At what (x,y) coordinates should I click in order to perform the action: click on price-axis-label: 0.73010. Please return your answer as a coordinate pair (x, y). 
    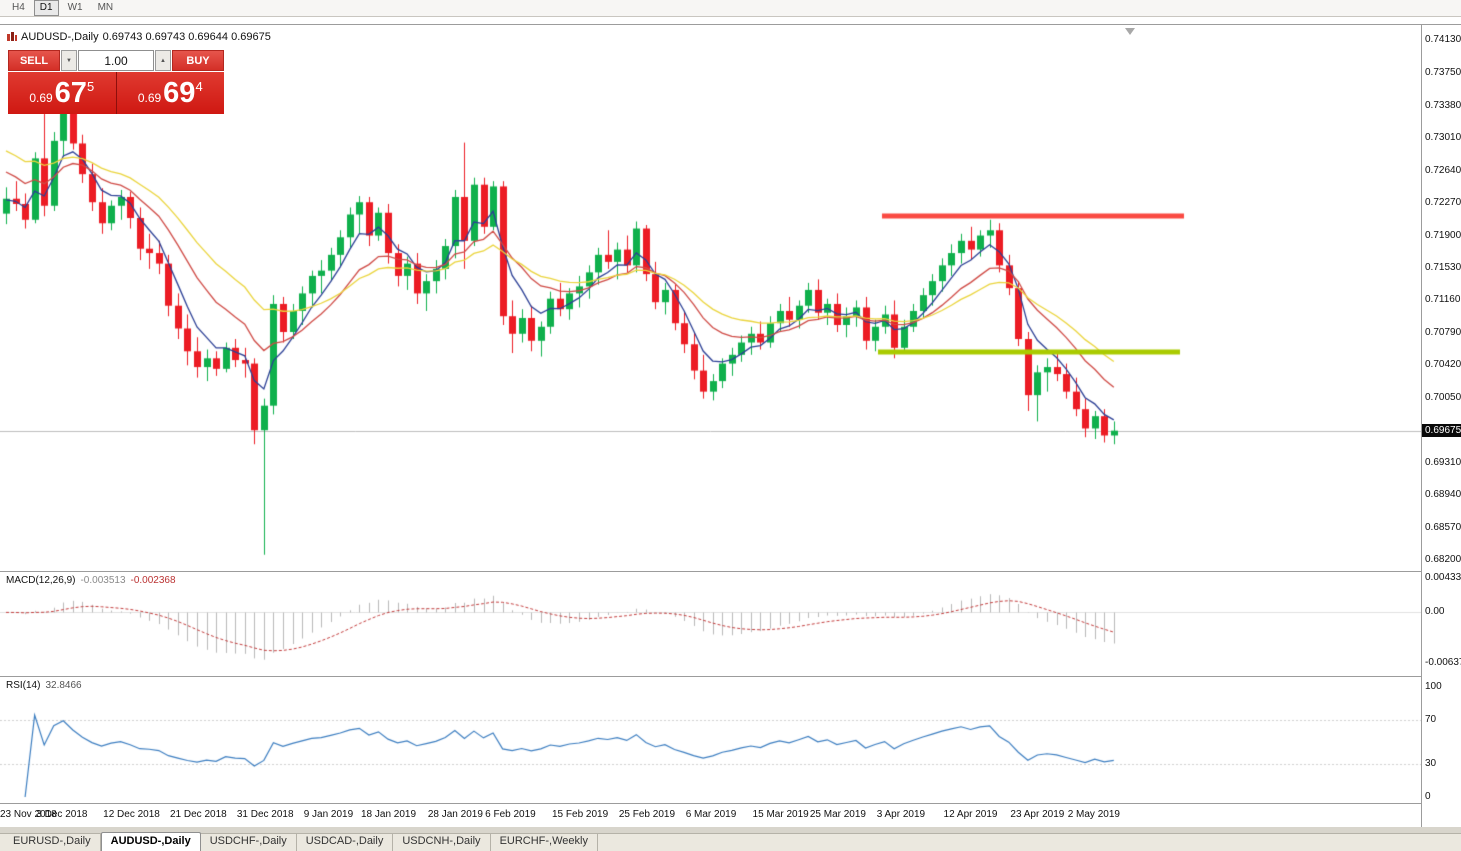
    Looking at the image, I should click on (1443, 138).